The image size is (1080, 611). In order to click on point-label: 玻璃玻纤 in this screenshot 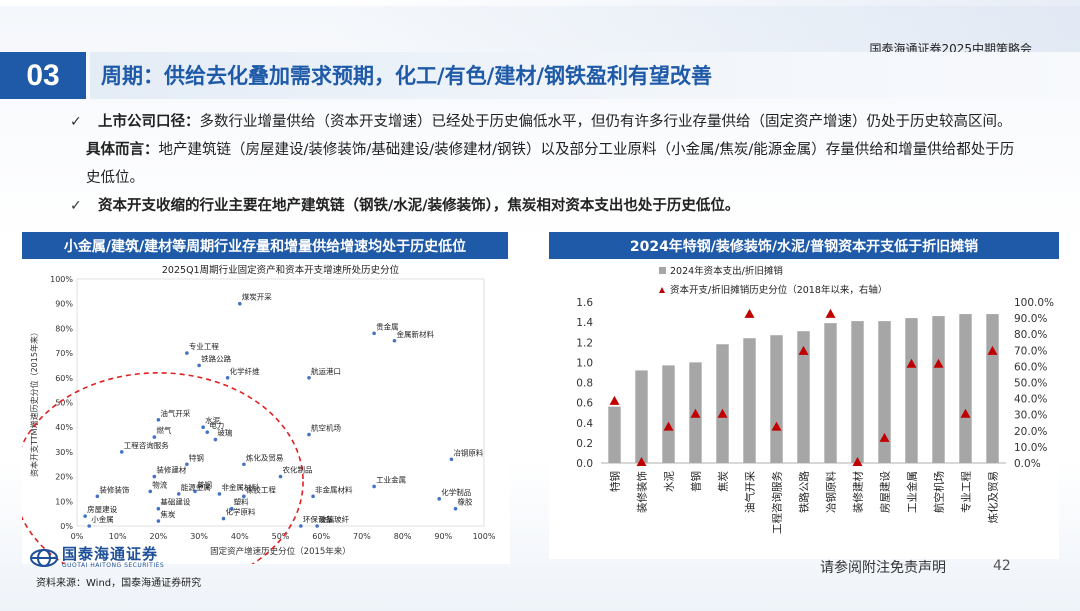, I will do `click(334, 519)`.